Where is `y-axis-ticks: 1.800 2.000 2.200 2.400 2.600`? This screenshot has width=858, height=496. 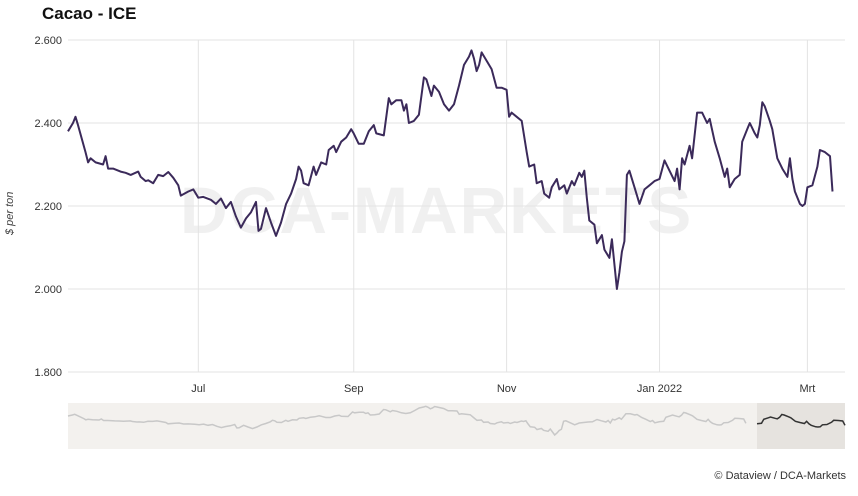 y-axis-ticks: 1.800 2.000 2.200 2.400 2.600 is located at coordinates (48, 207).